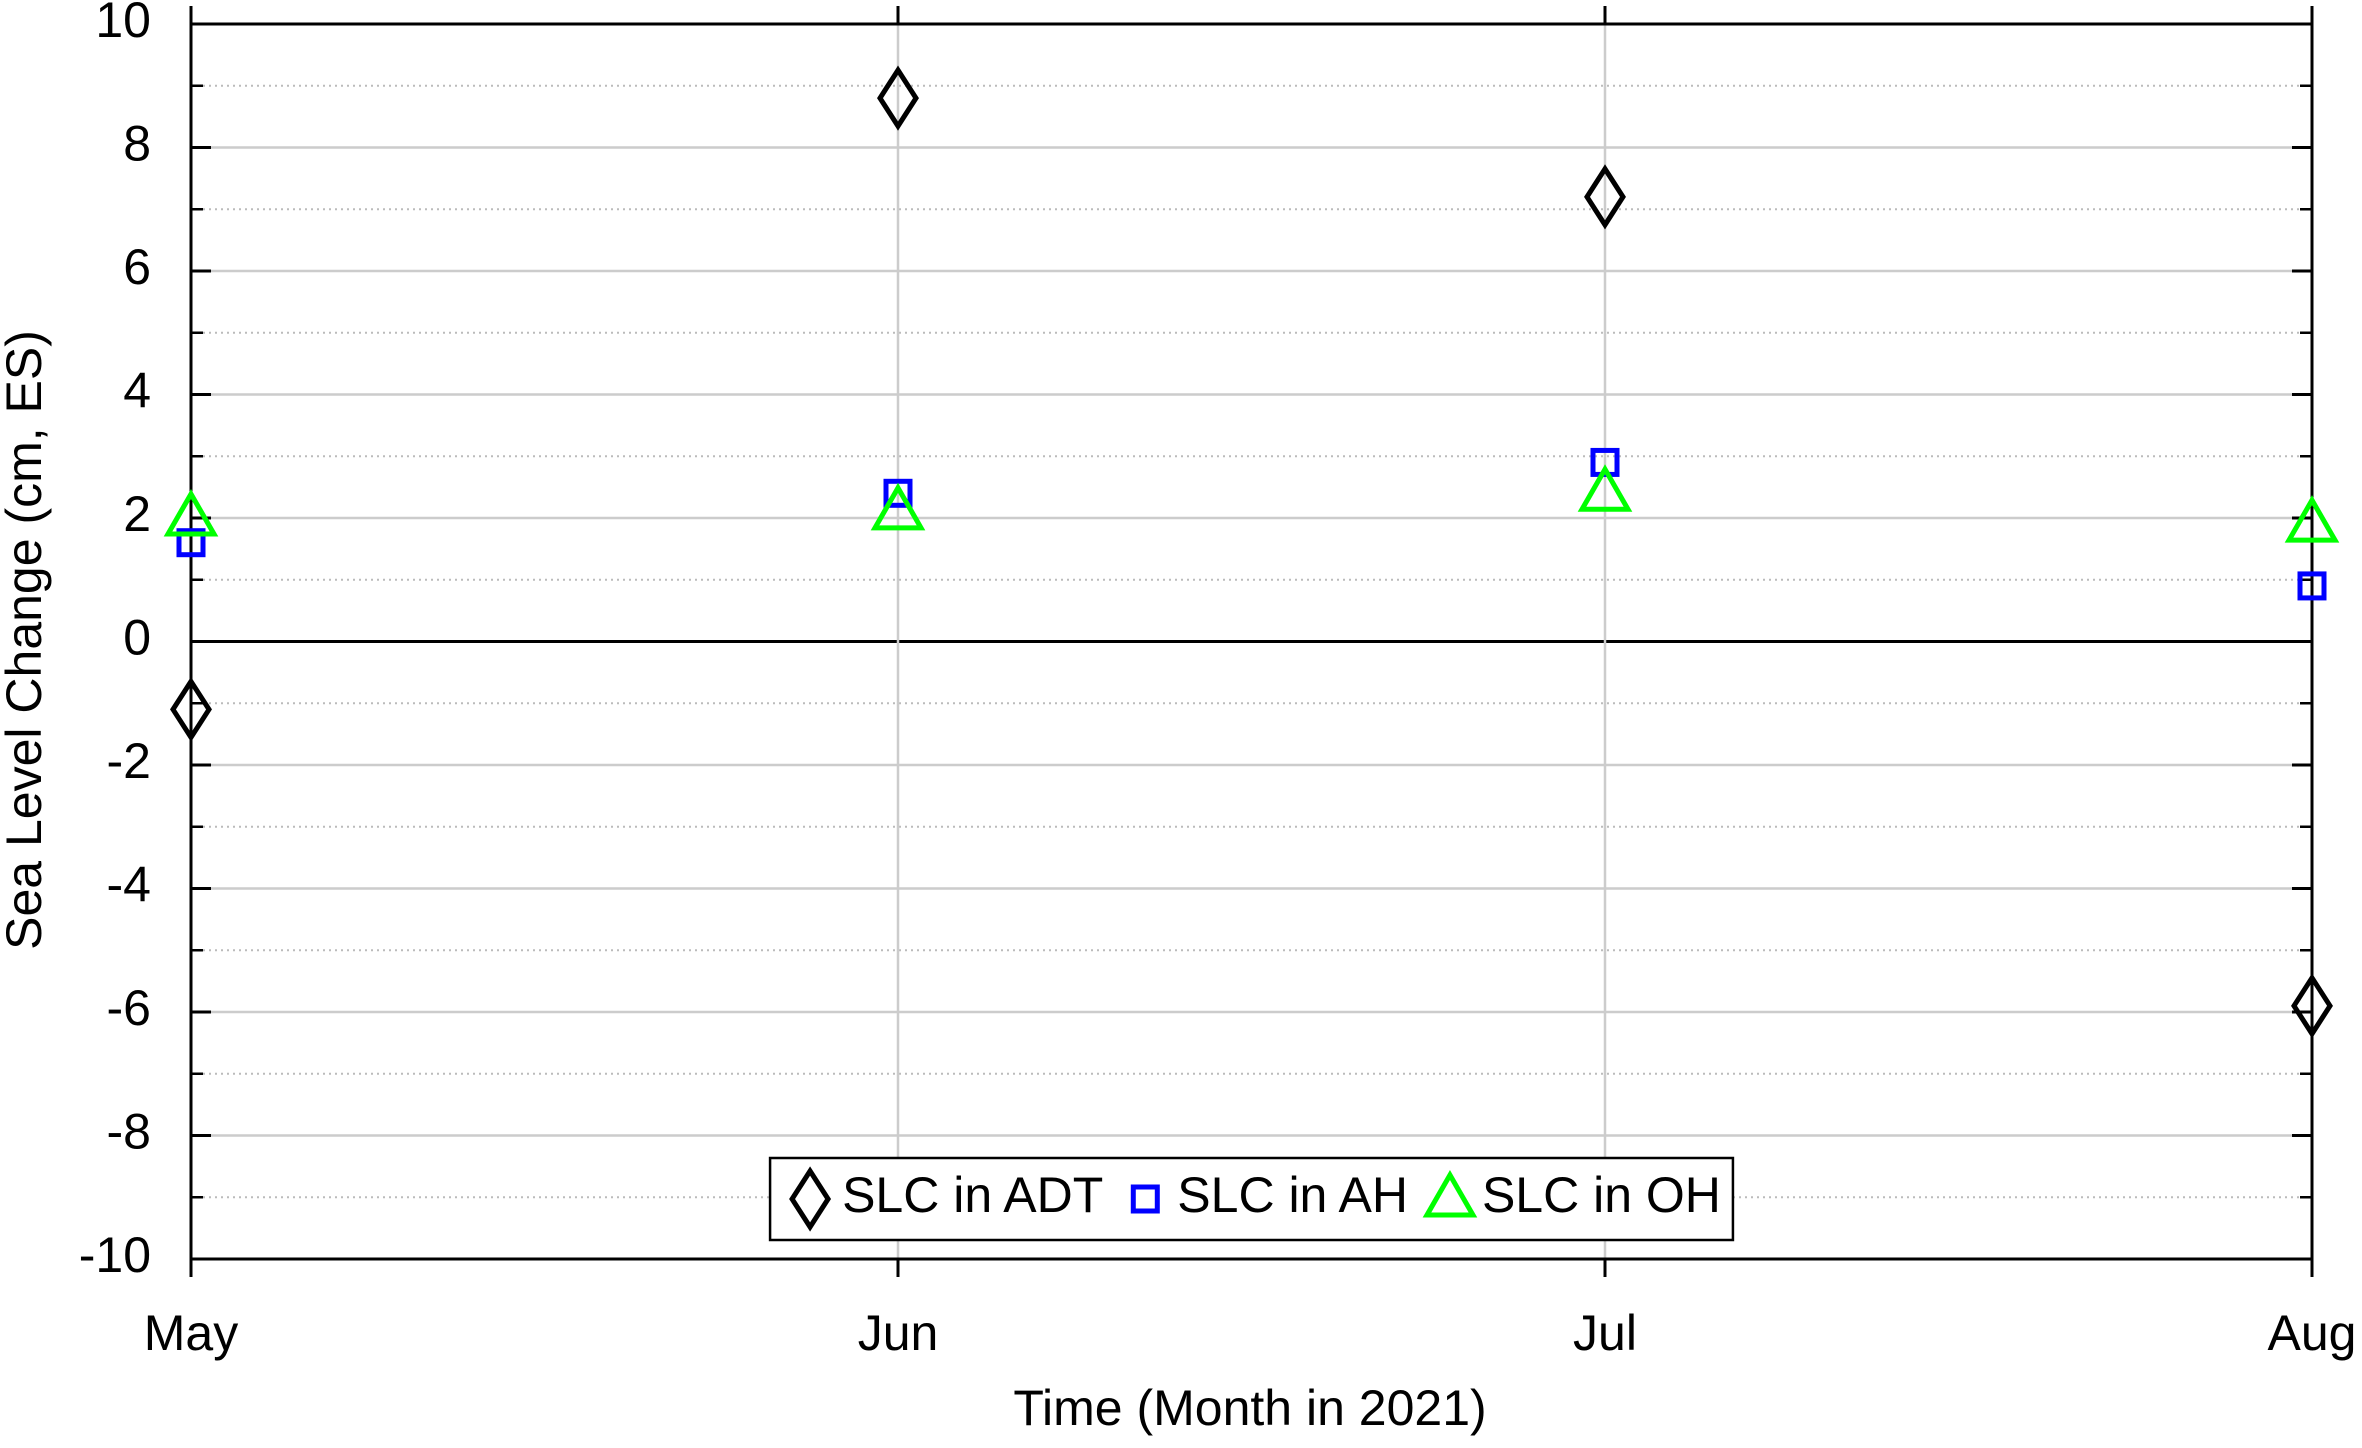  What do you see at coordinates (1249, 1408) in the screenshot?
I see `x-axis-label: Time (Month in 2021)` at bounding box center [1249, 1408].